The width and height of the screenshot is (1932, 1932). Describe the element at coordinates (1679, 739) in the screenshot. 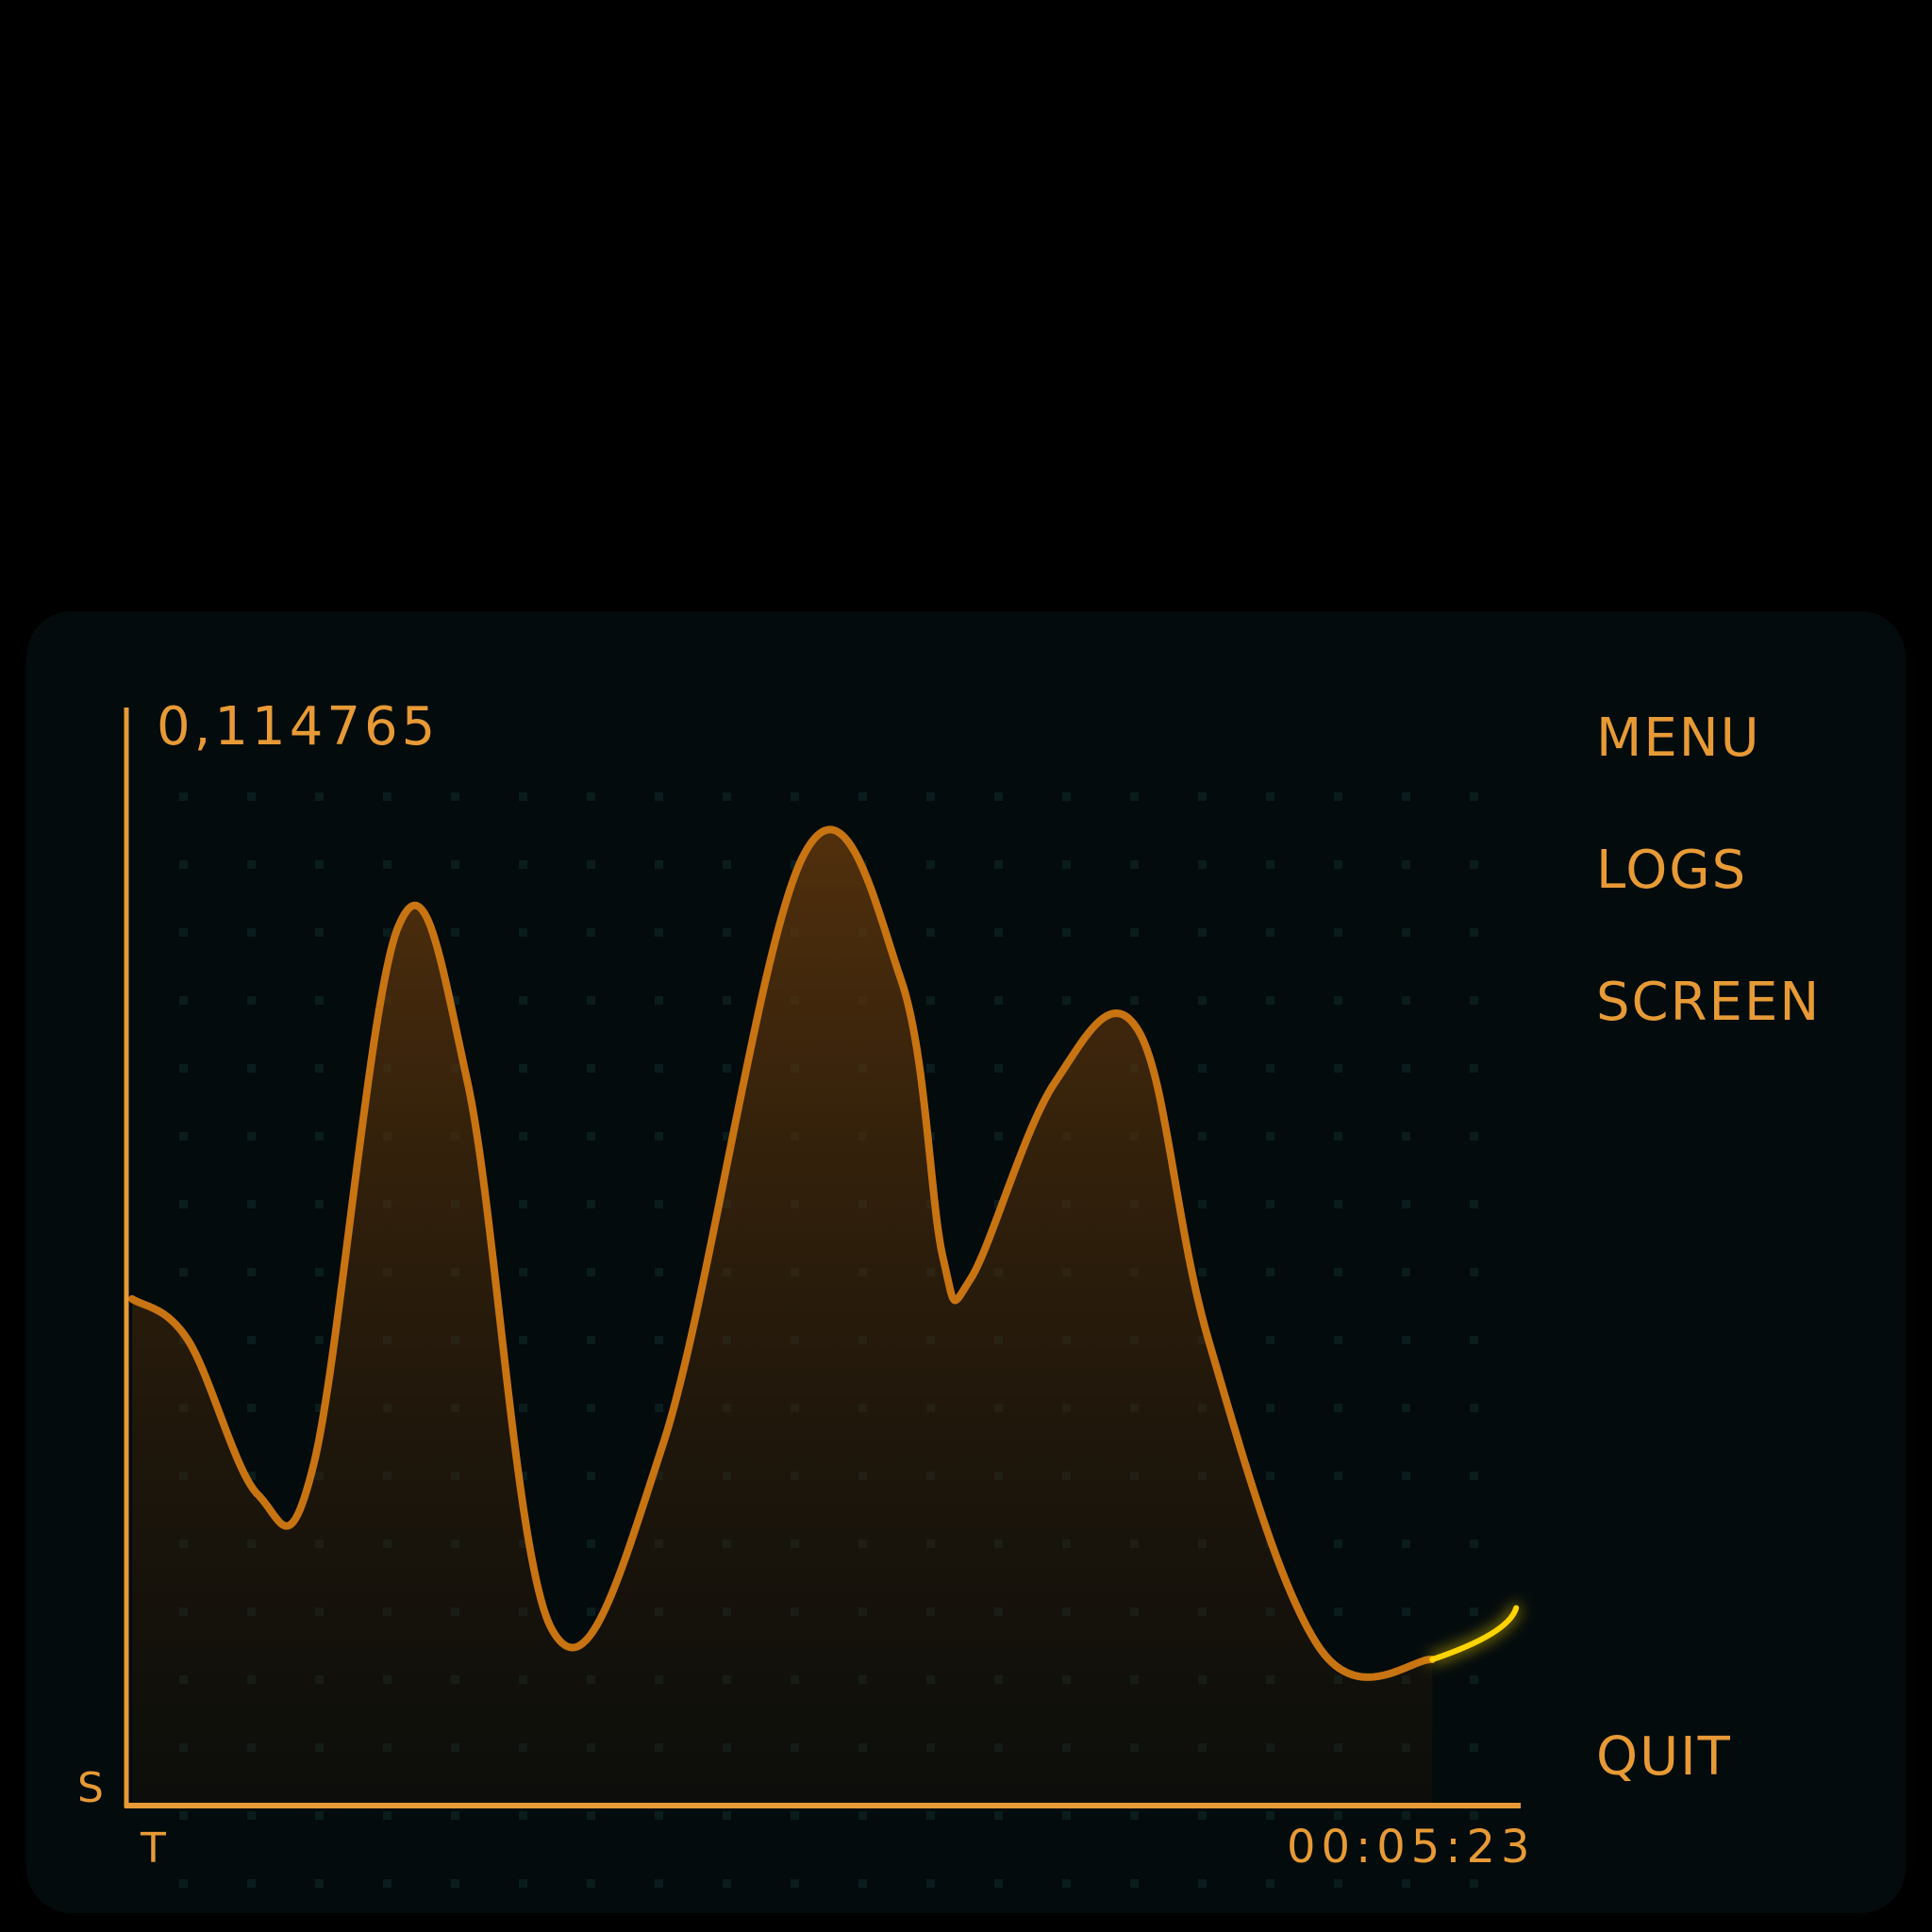

I see `menu-button: MENU` at that location.